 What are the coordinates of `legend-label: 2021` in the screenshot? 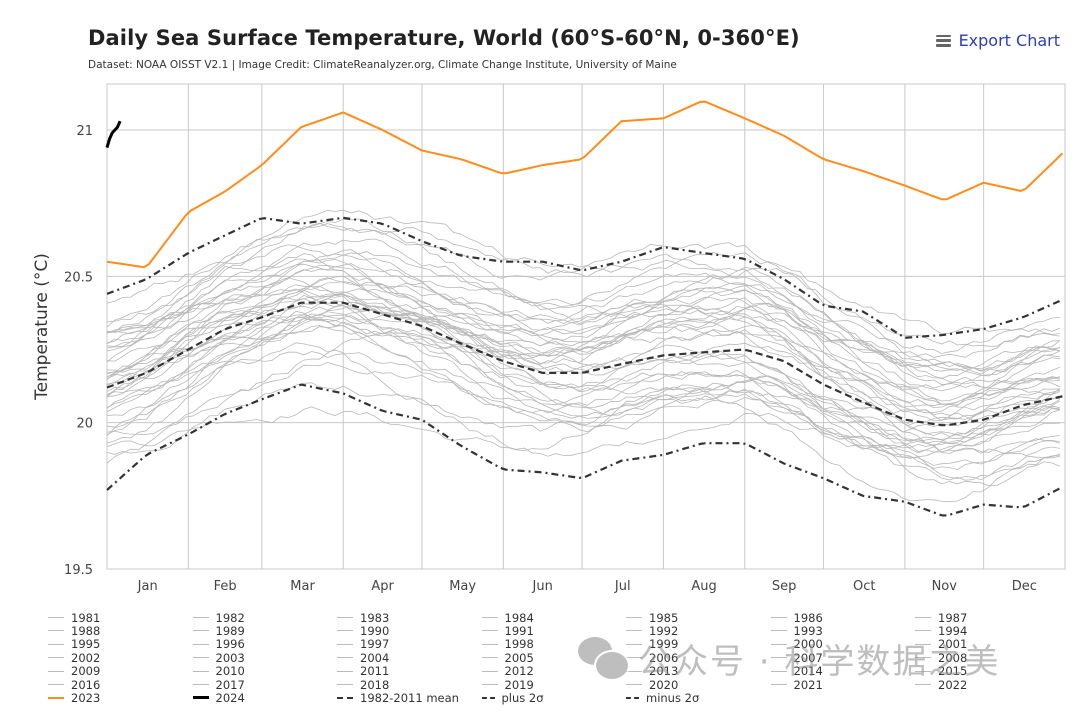 It's located at (808, 684).